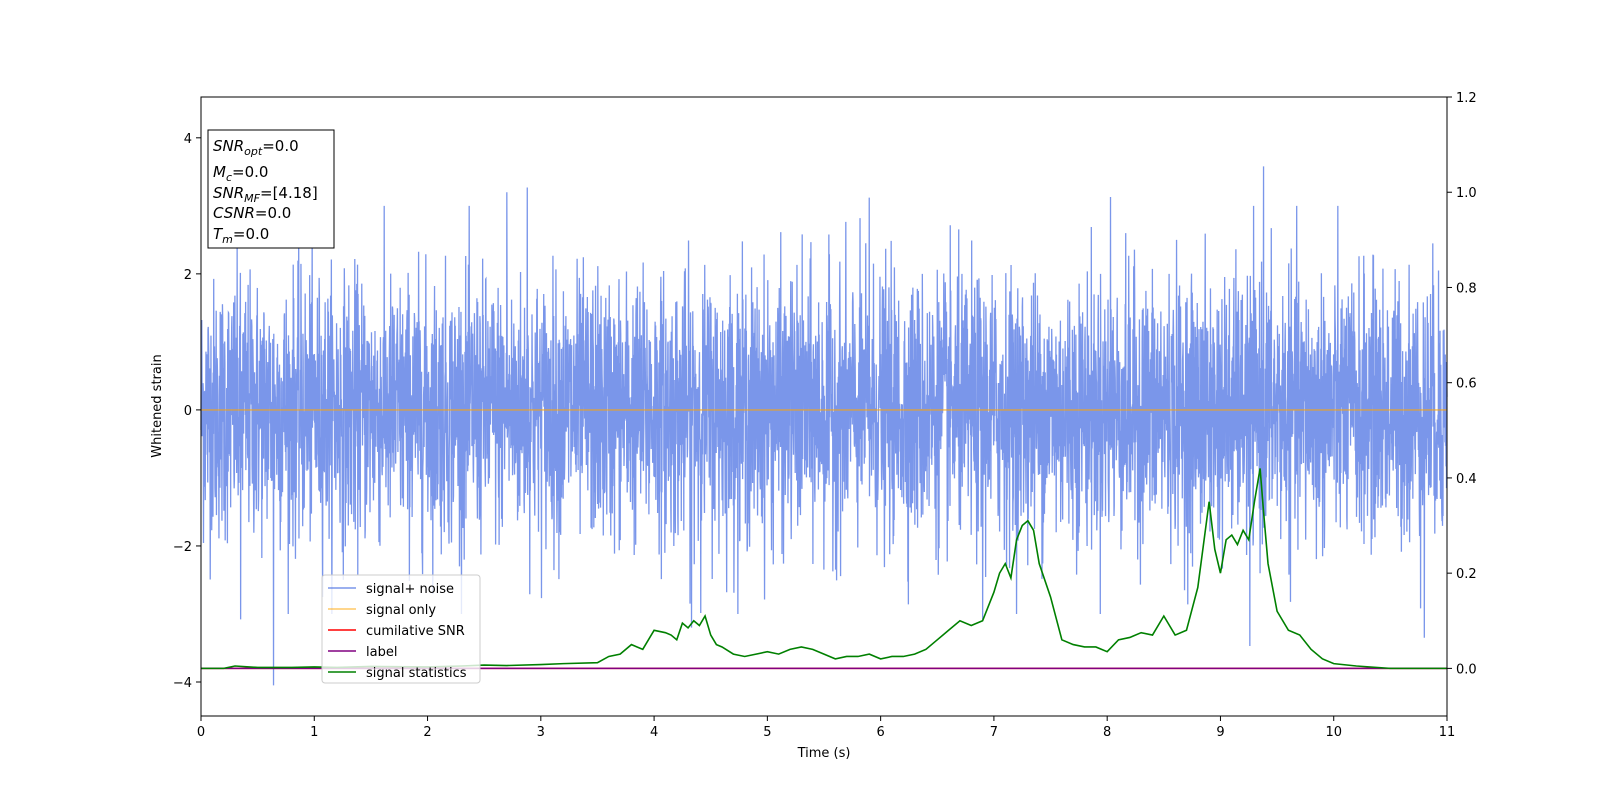 This screenshot has height=800, width=1600. What do you see at coordinates (880, 732) in the screenshot?
I see `x-tick-label: 6` at bounding box center [880, 732].